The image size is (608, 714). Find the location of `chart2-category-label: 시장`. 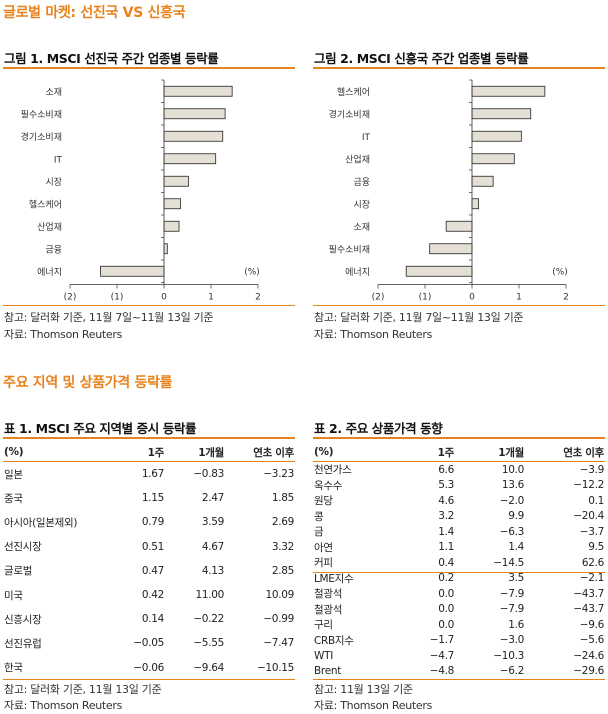

chart2-category-label: 시장 is located at coordinates (361, 204).